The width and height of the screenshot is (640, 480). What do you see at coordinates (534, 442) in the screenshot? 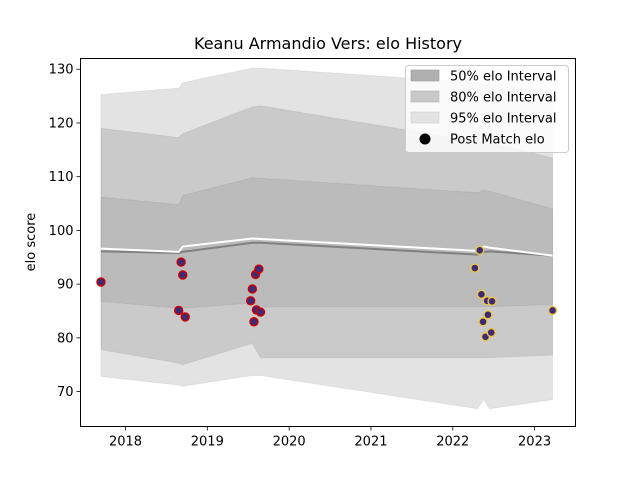
I see `x-tick-label-2023: 2023` at bounding box center [534, 442].